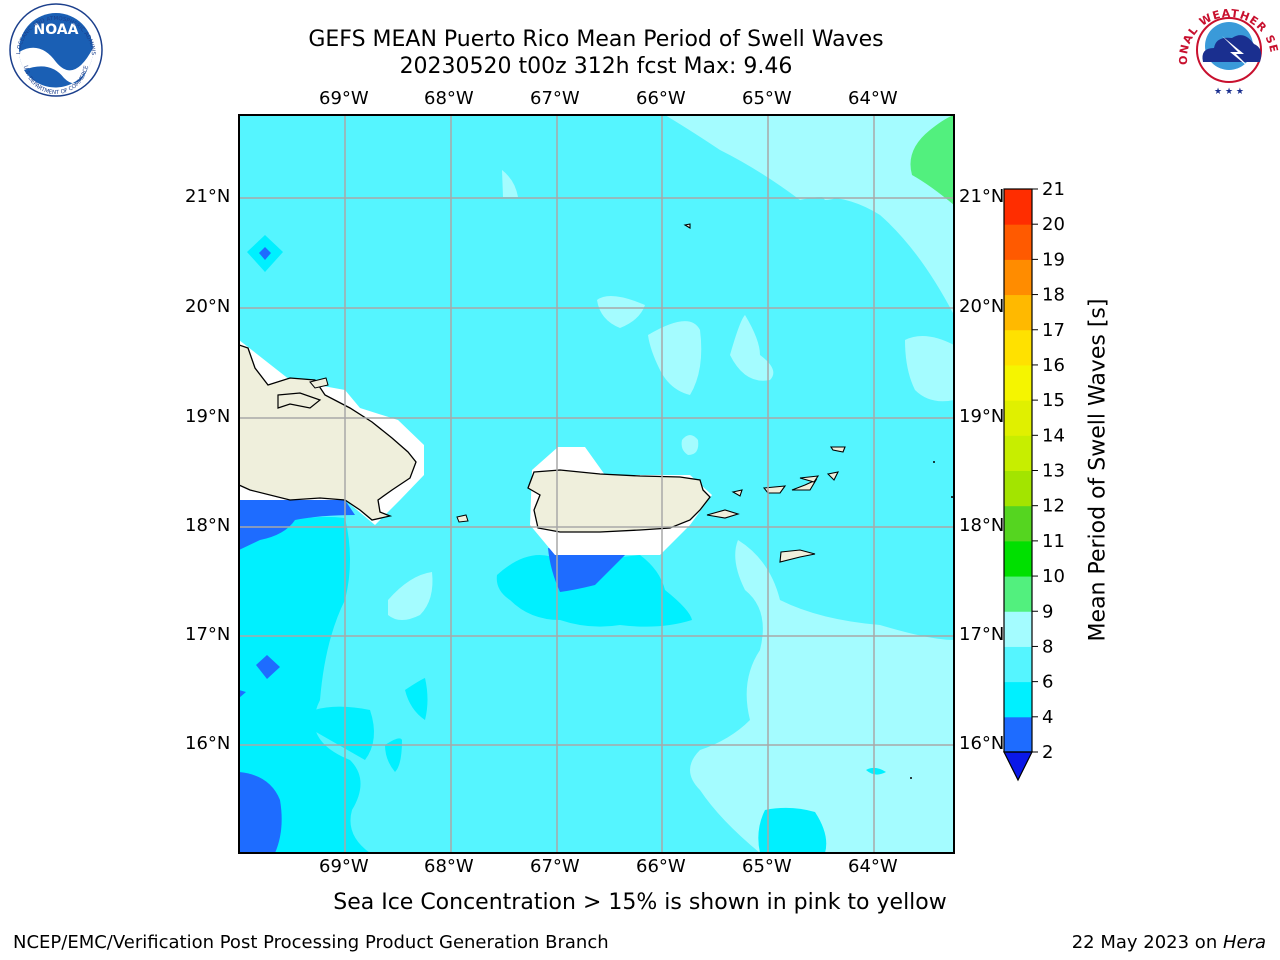 This screenshot has width=1280, height=960. Describe the element at coordinates (1053, 576) in the screenshot. I see `colorbar-tick-label: 10` at that location.